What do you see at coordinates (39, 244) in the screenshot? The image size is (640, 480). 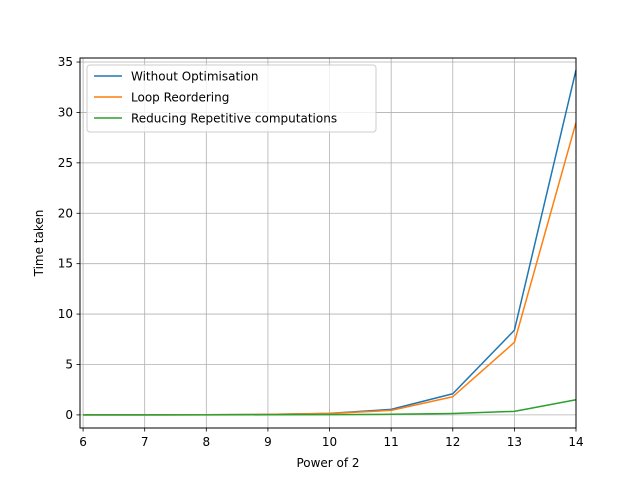 I see `y-axis-label: Time taken` at bounding box center [39, 244].